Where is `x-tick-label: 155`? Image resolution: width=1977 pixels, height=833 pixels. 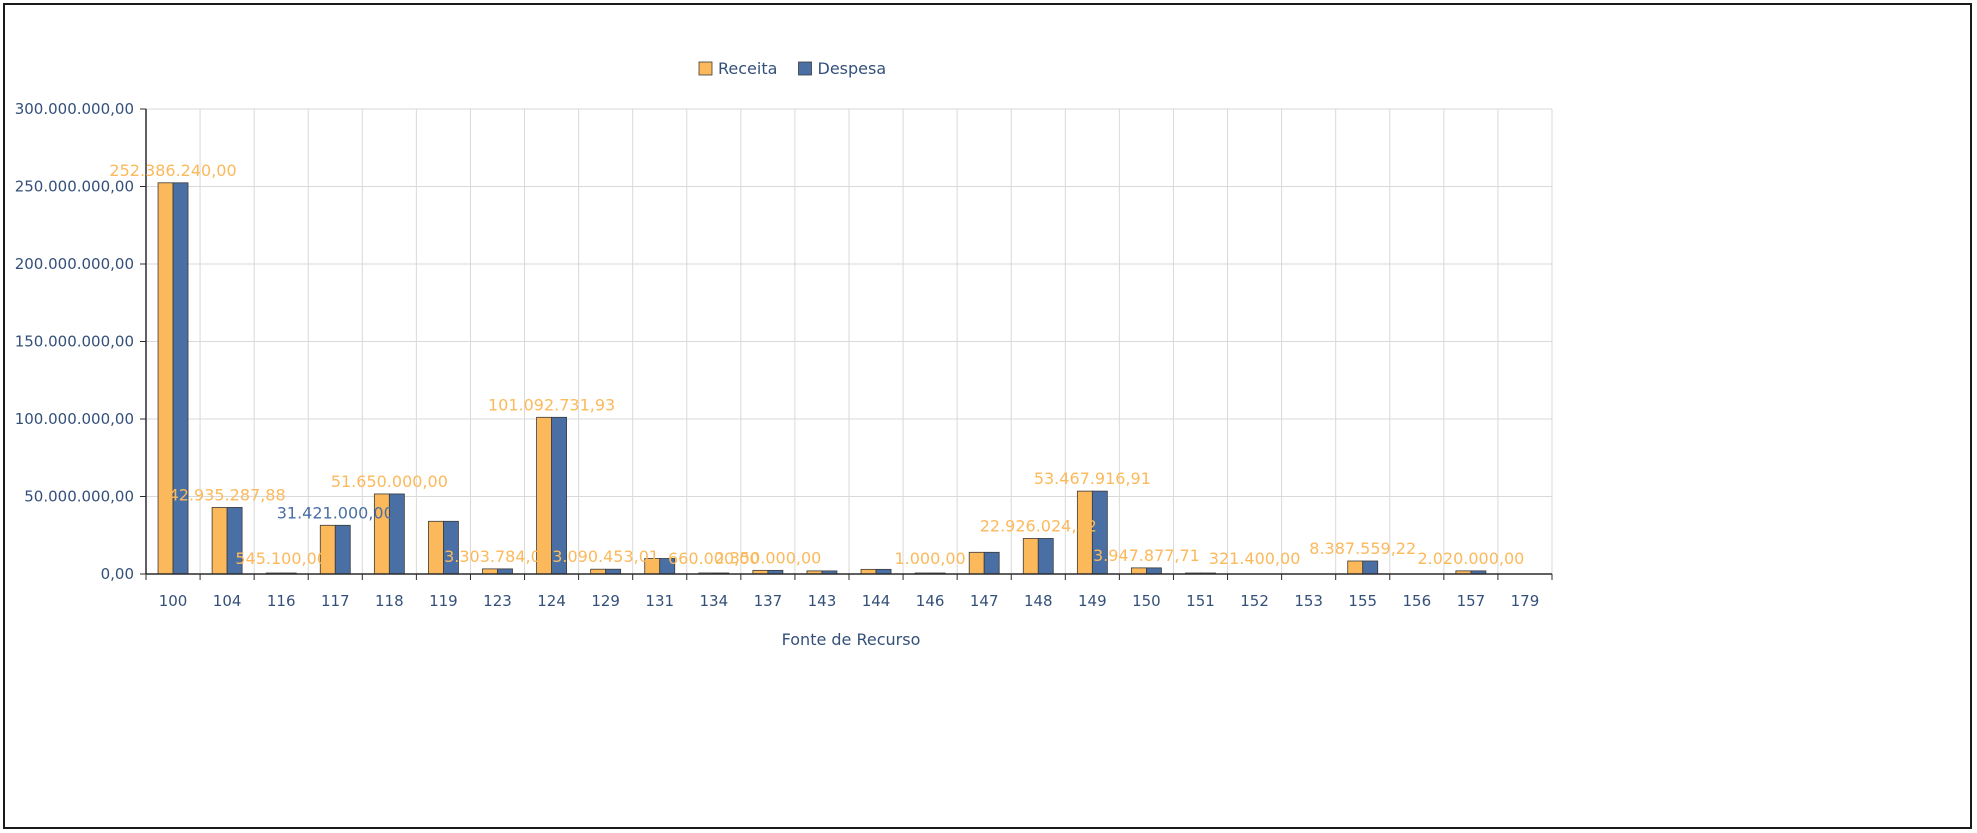
x-tick-label: 155 is located at coordinates (1362, 601).